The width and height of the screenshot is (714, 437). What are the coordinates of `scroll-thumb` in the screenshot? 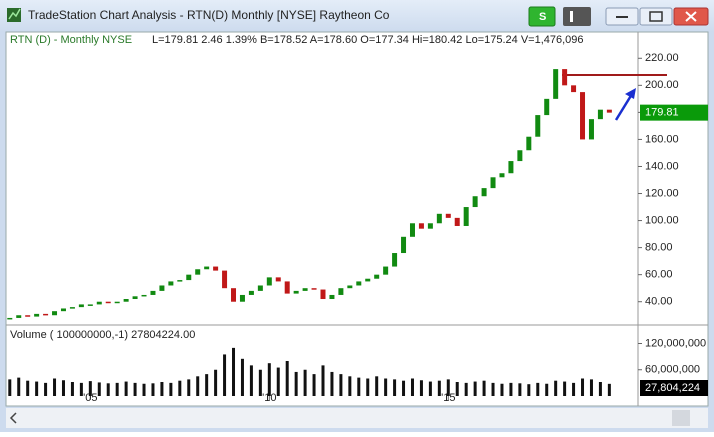 It's located at (681, 418).